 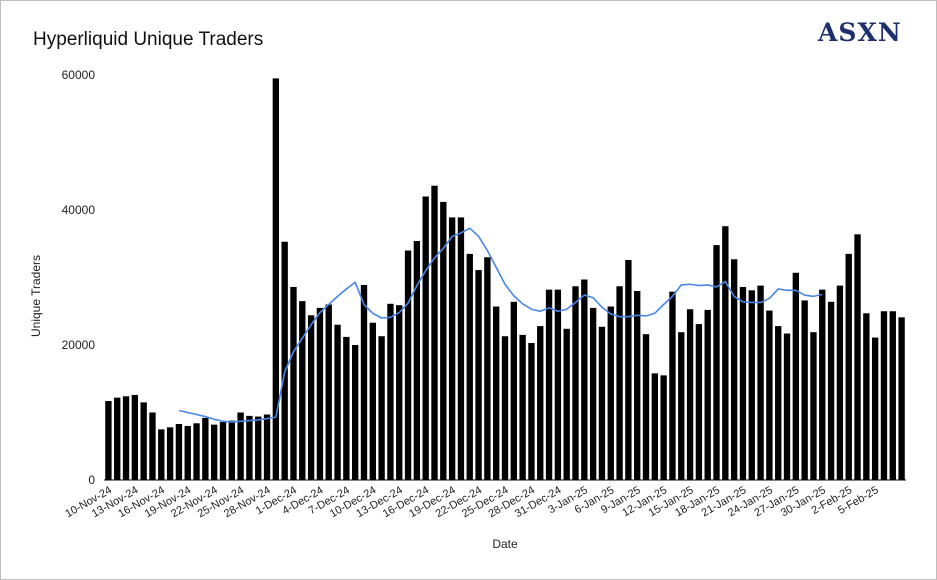 I want to click on y-tick-label: 0, so click(x=91, y=480).